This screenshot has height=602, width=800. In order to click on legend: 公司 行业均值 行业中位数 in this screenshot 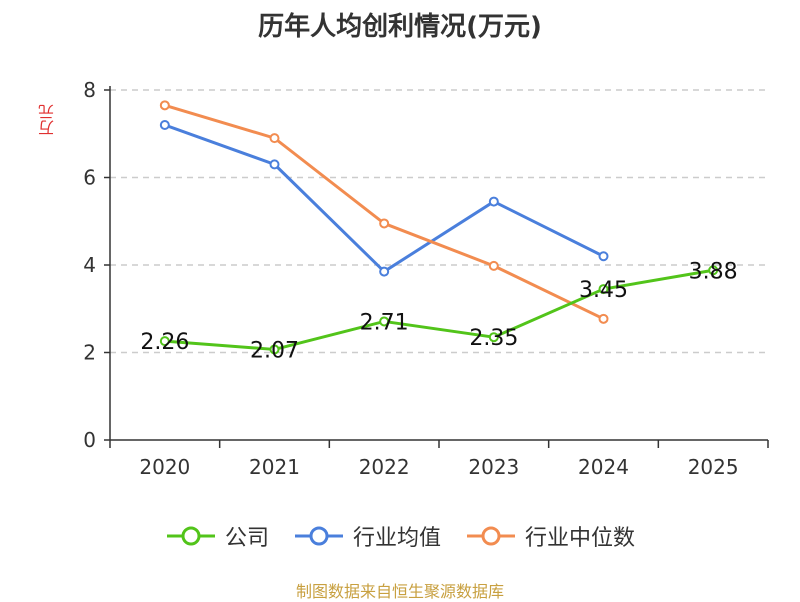, I will do `click(400, 536)`.